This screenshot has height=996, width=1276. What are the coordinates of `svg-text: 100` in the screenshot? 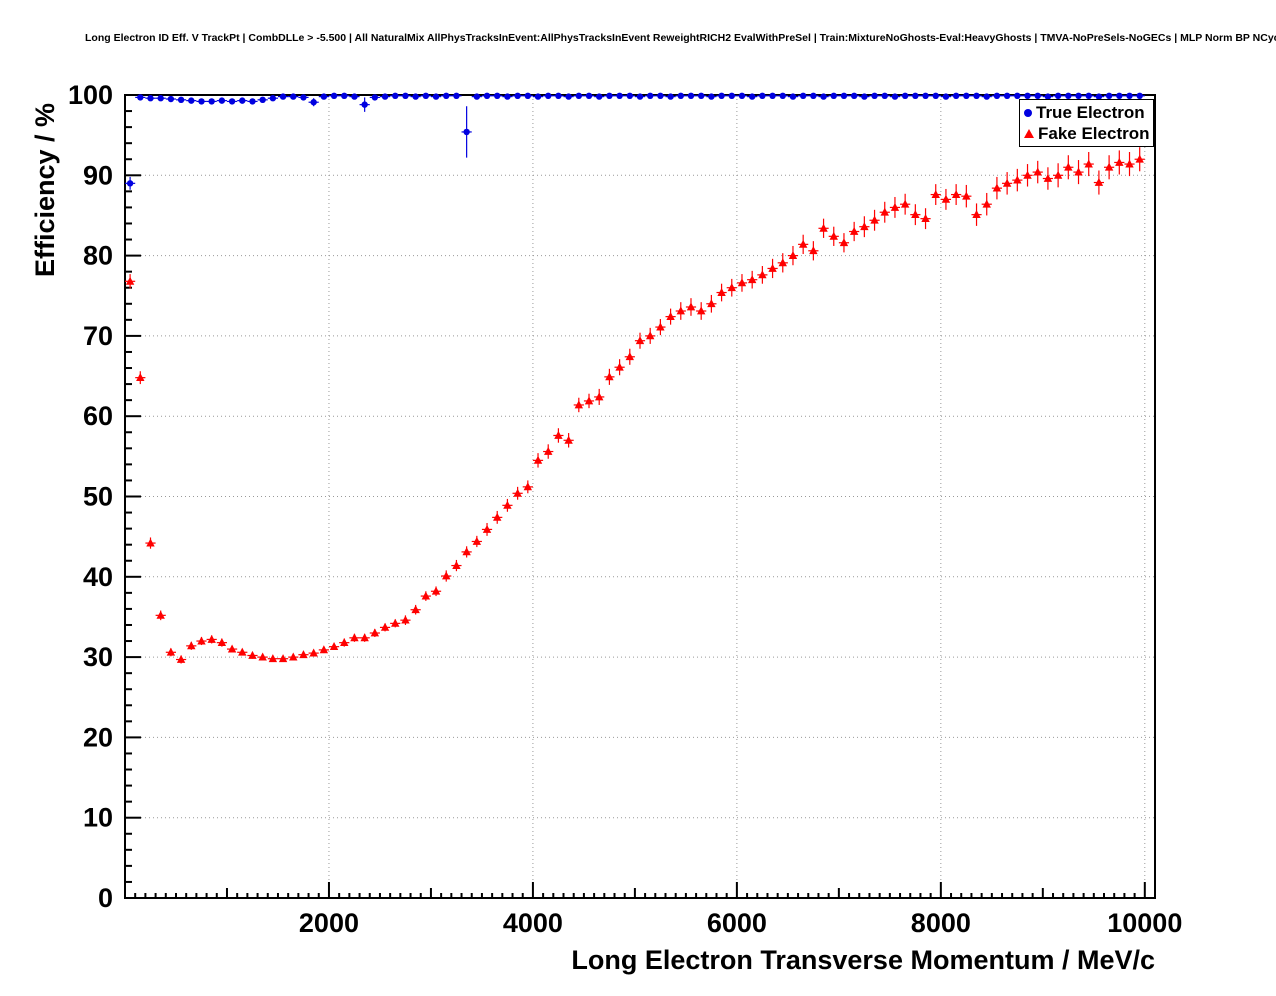 It's located at (90, 95).